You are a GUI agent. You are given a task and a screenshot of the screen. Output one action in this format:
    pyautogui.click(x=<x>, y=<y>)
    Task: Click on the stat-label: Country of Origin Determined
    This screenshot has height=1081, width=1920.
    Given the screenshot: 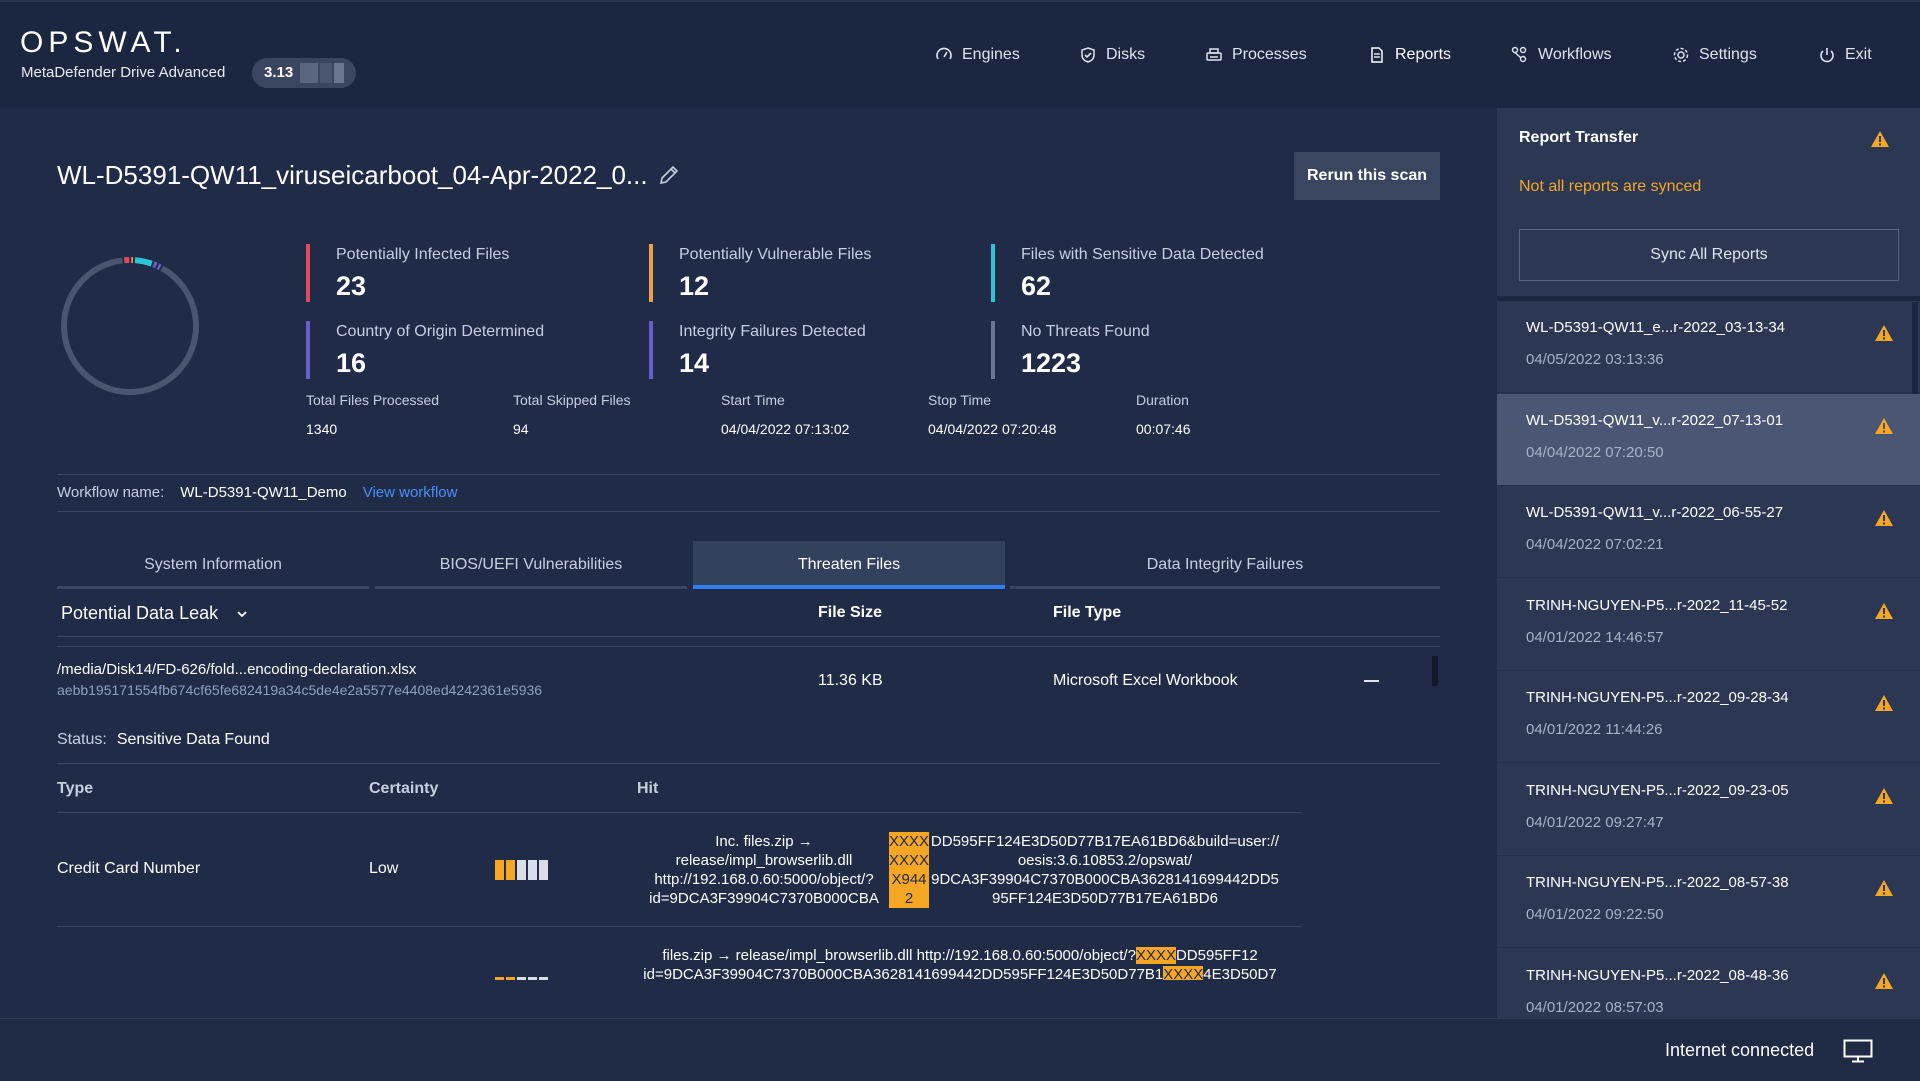 What is the action you would take?
    pyautogui.click(x=440, y=331)
    